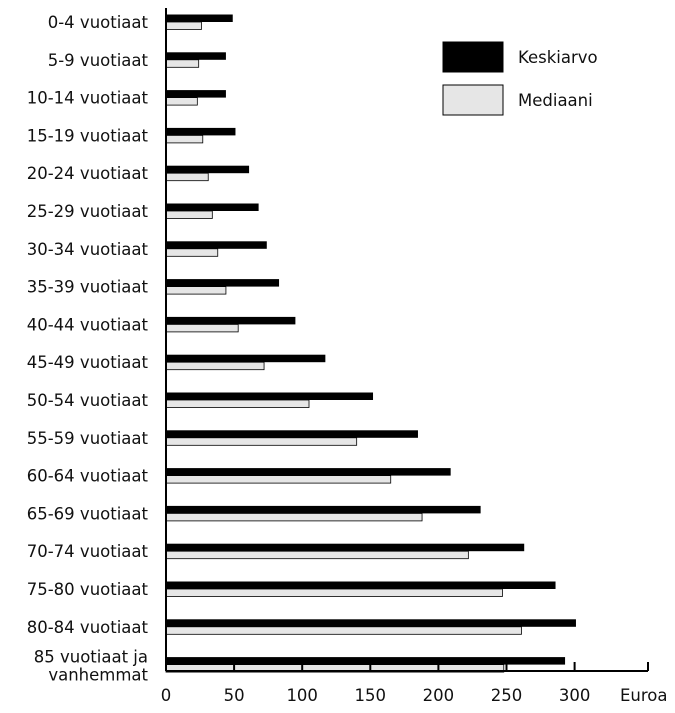 The image size is (675, 713). Describe the element at coordinates (88, 135) in the screenshot. I see `category-label: 15-19 vuotiaat` at that location.